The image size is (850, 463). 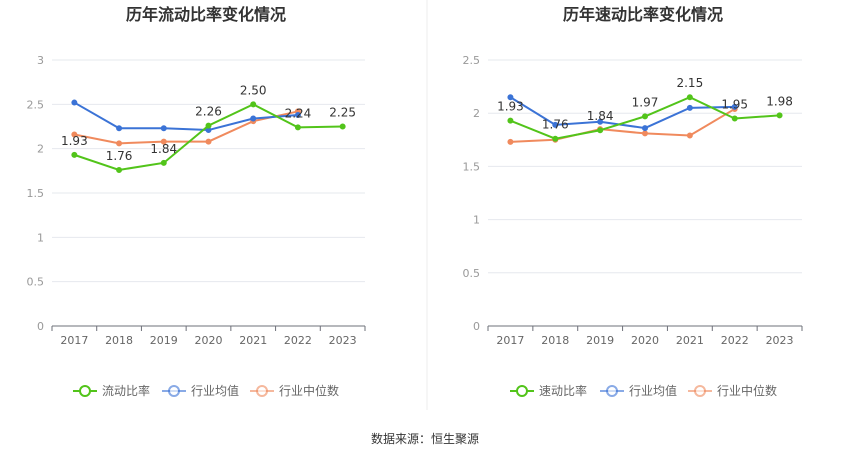 What do you see at coordinates (40, 60) in the screenshot?
I see `y-tick-label: 3` at bounding box center [40, 60].